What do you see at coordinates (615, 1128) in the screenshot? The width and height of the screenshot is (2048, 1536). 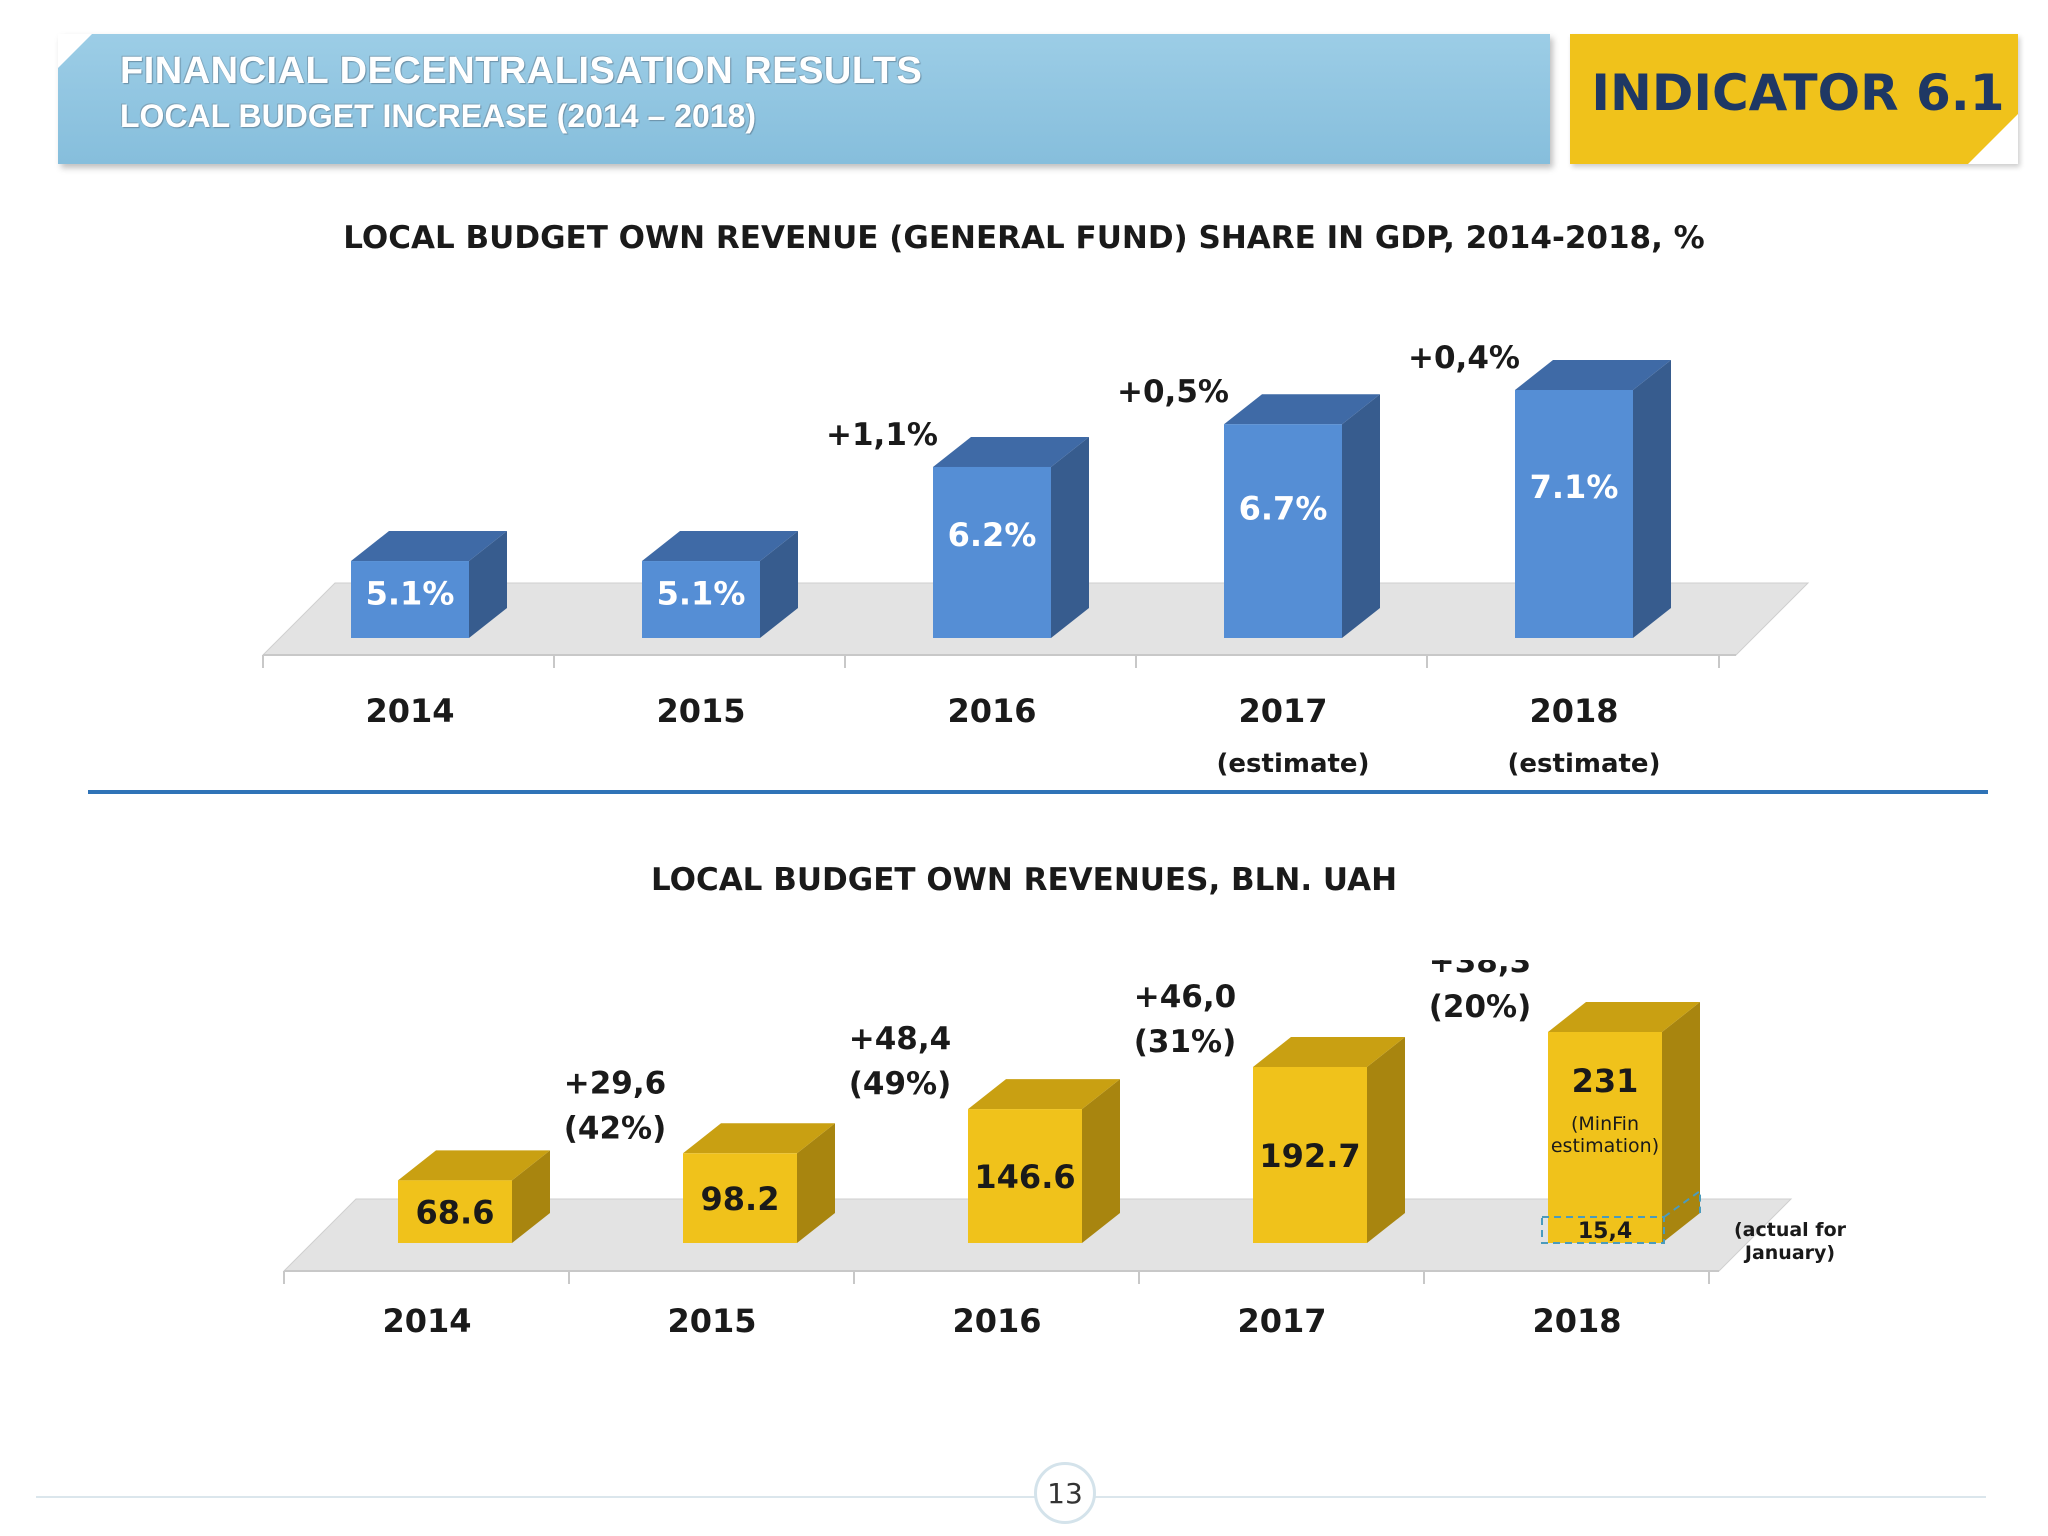 I see `chart2-change-pct: (42%)` at bounding box center [615, 1128].